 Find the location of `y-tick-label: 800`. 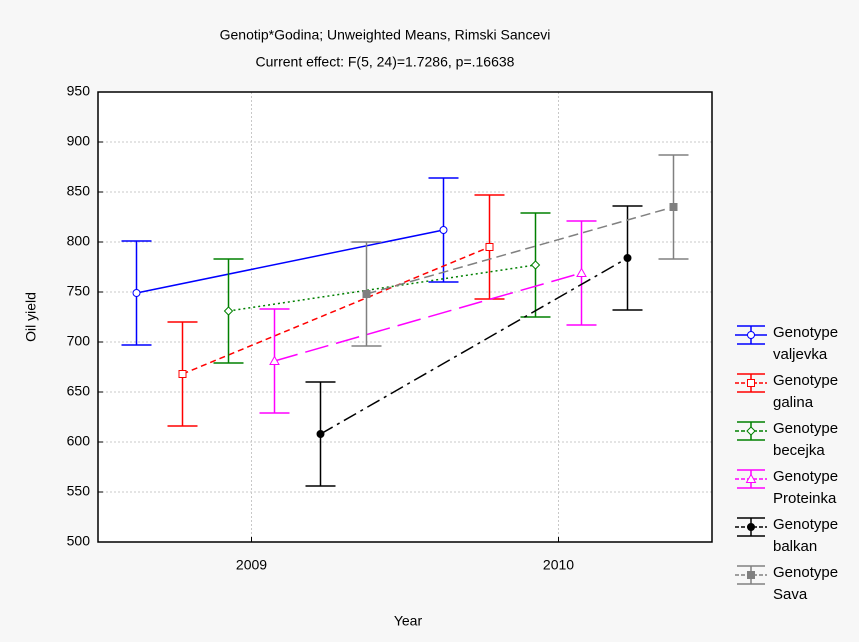

y-tick-label: 800 is located at coordinates (79, 241).